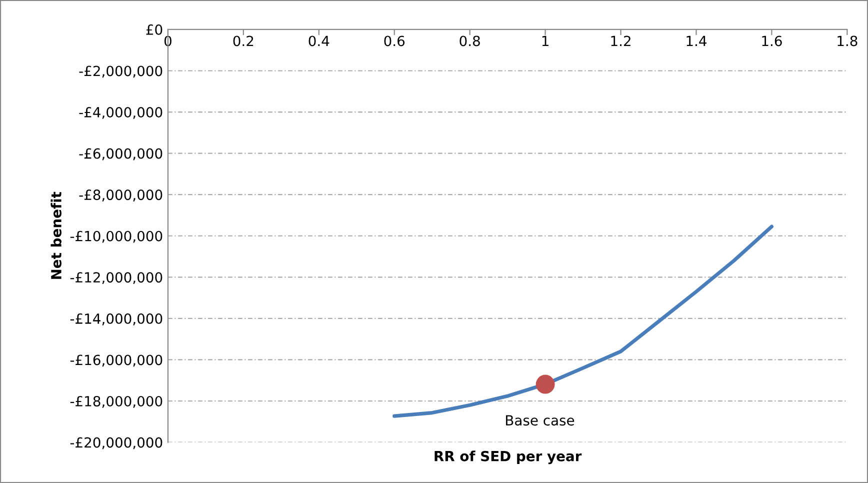  Describe the element at coordinates (508, 457) in the screenshot. I see `x-axis-title: RR of SED per year` at that location.